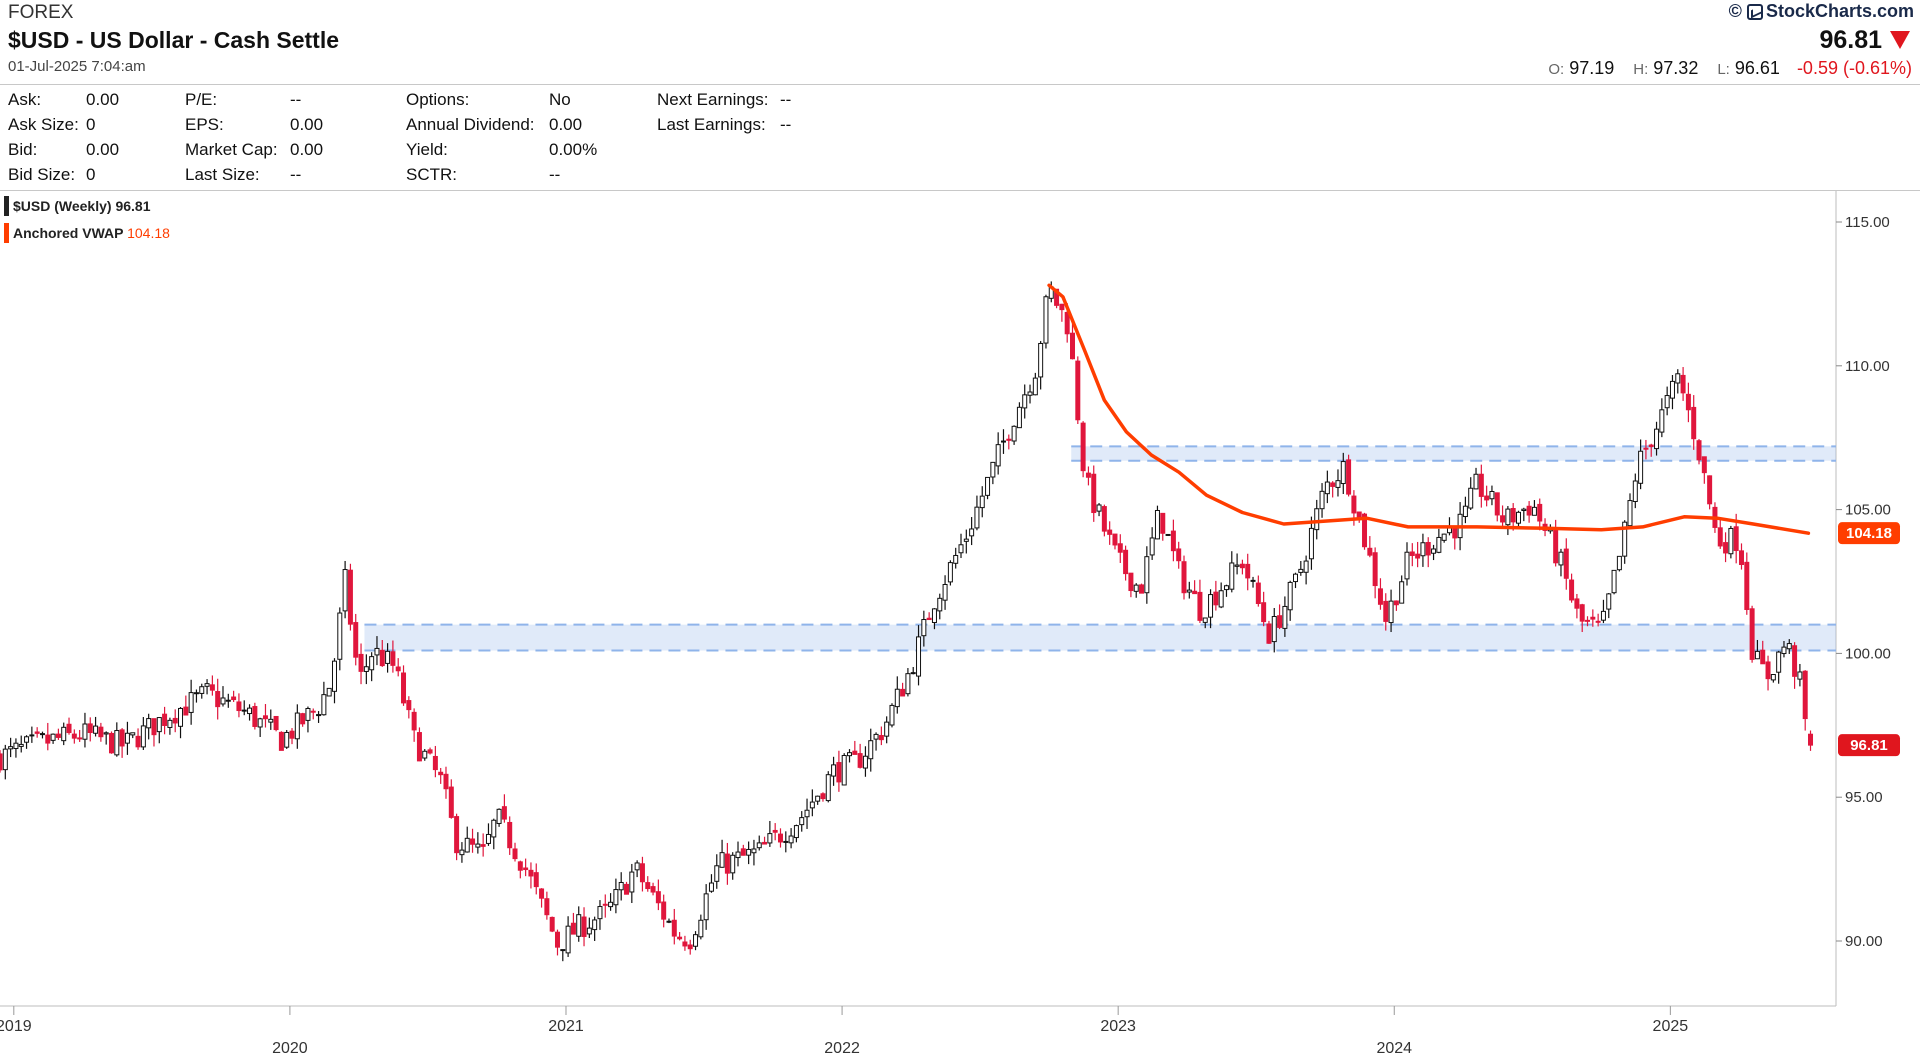 This screenshot has width=1920, height=1063. What do you see at coordinates (174, 40) in the screenshot?
I see `symbol-title: $USD - US Dollar - Cash Settle` at bounding box center [174, 40].